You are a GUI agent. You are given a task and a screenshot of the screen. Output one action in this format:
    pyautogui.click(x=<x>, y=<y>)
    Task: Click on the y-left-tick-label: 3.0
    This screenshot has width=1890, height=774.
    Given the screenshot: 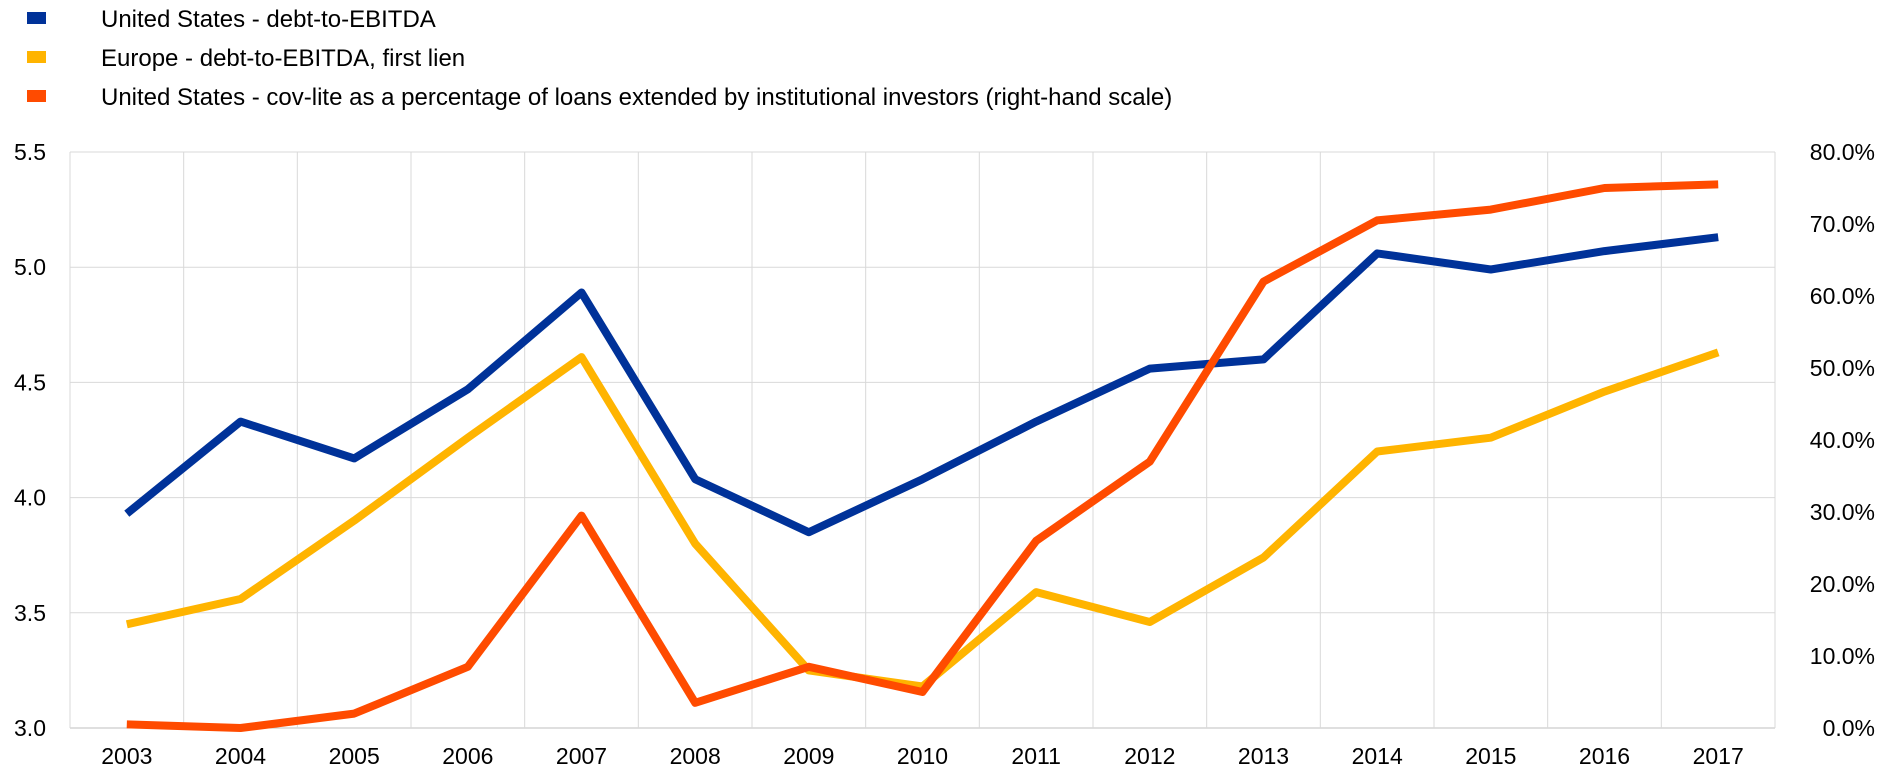 What is the action you would take?
    pyautogui.click(x=30, y=728)
    